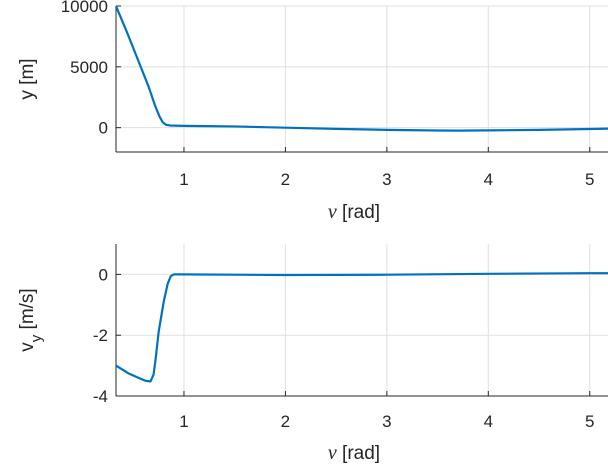 This screenshot has height=467, width=608. I want to click on y-tick-label: 10000, so click(84, 8).